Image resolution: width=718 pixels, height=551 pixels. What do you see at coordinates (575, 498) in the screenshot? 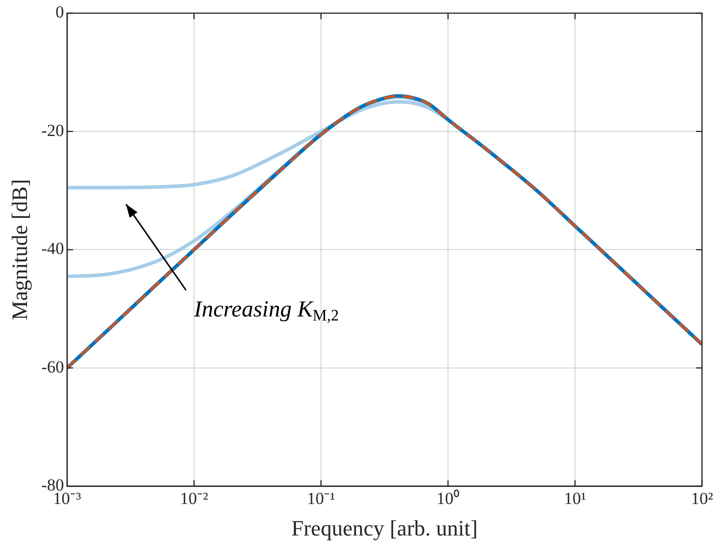
I see `x-tick-label: 10¹` at bounding box center [575, 498].